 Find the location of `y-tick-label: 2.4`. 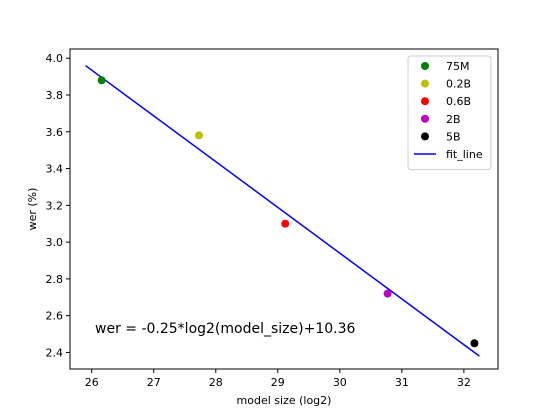

y-tick-label: 2.4 is located at coordinates (55, 352).